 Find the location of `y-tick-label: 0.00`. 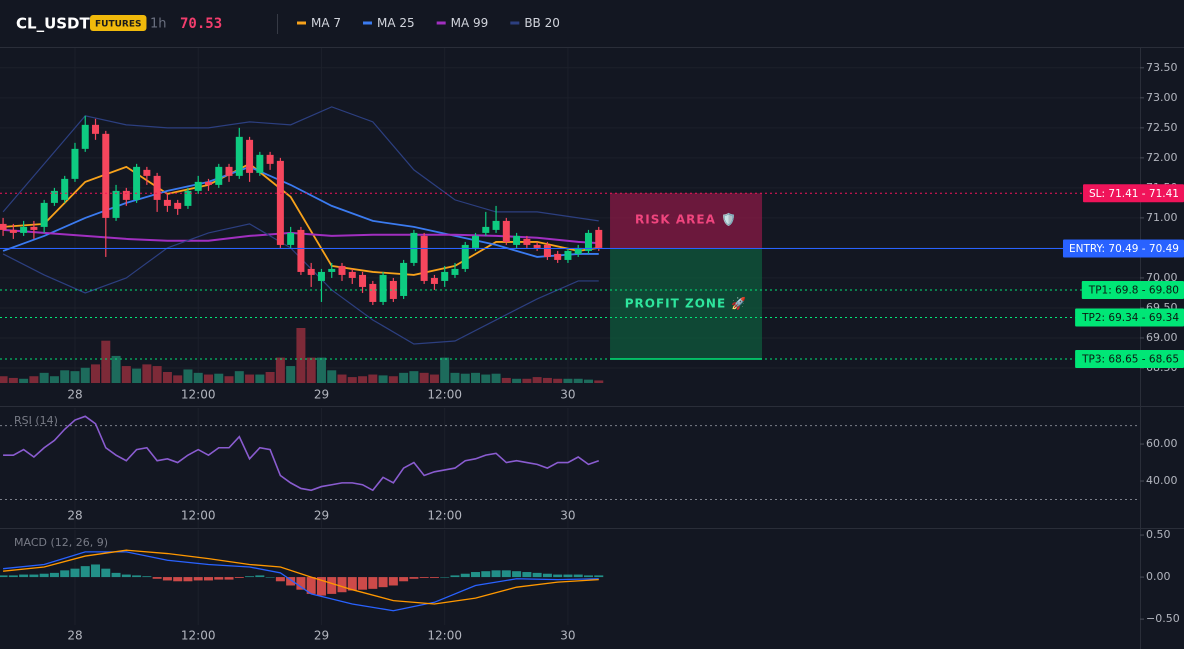

y-tick-label: 0.00 is located at coordinates (1158, 576).